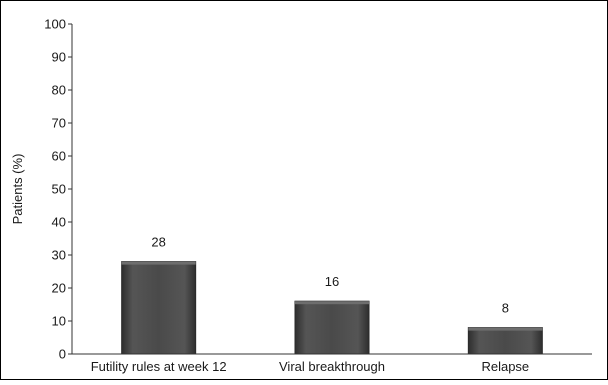  I want to click on y-tick-label: 50, so click(59, 189).